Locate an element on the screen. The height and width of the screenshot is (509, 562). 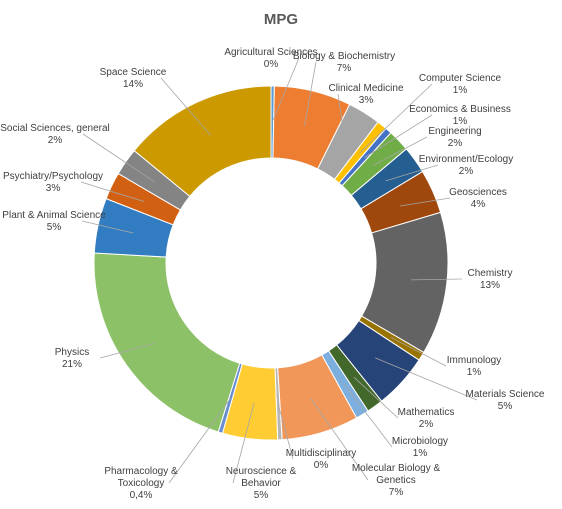
data-label-engineering: Engineering 2% is located at coordinates (454, 137).